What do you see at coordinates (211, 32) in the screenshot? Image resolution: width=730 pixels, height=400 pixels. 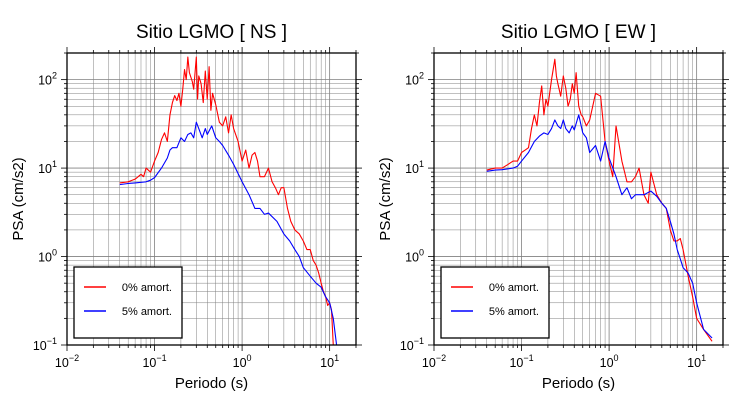 I see `chart-title: Sitio LGMO [ NS ]` at bounding box center [211, 32].